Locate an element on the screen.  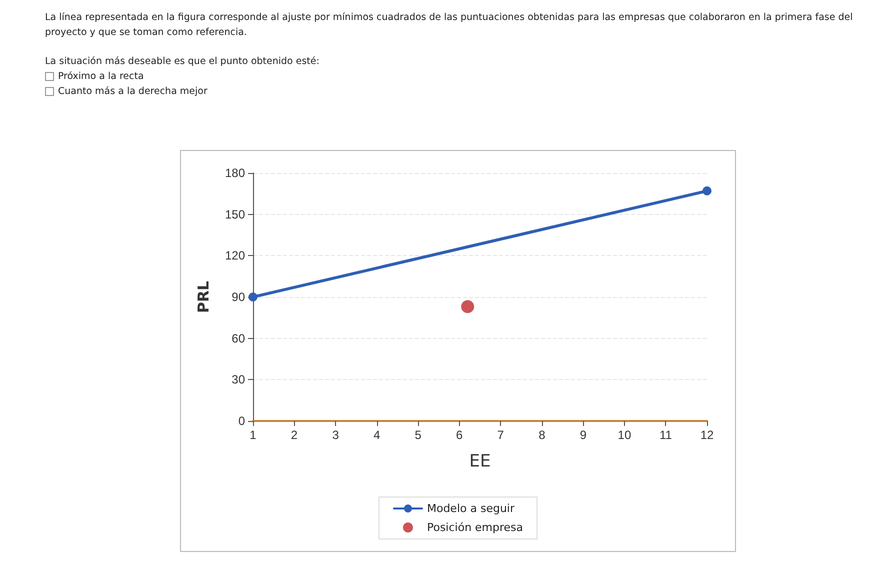
y-tick-label: 0 is located at coordinates (242, 421).